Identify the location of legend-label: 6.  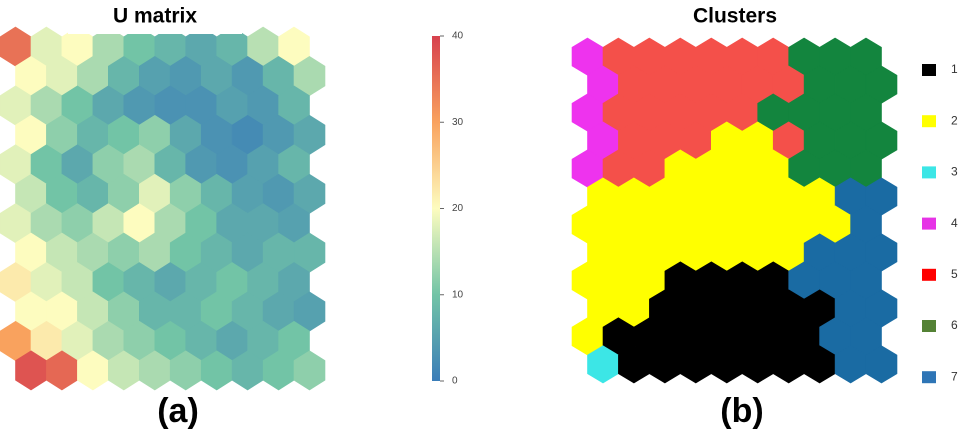
(954, 325).